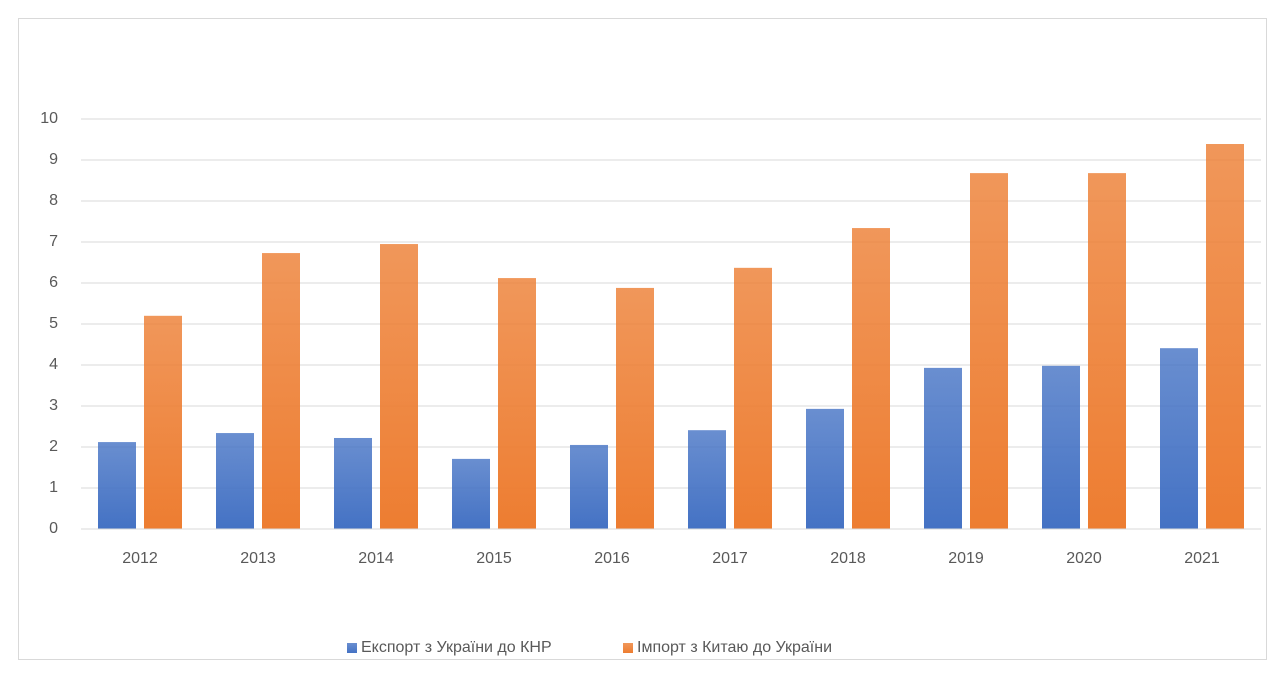 The image size is (1285, 683). I want to click on x-tick-label: 2018, so click(848, 558).